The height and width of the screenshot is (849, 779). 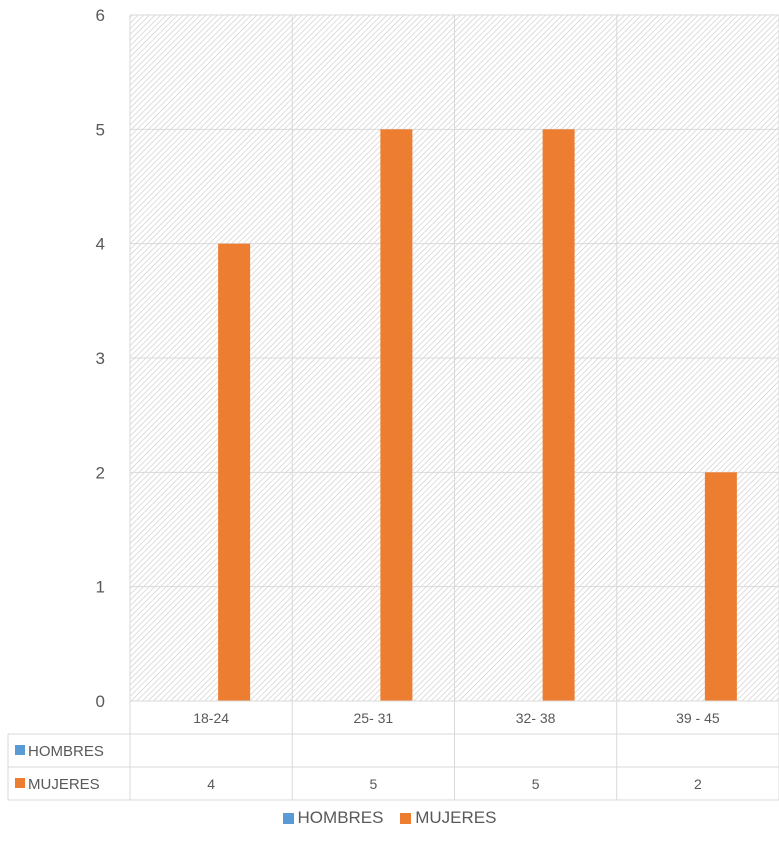 What do you see at coordinates (536, 718) in the screenshot?
I see `category-label: 32- 38` at bounding box center [536, 718].